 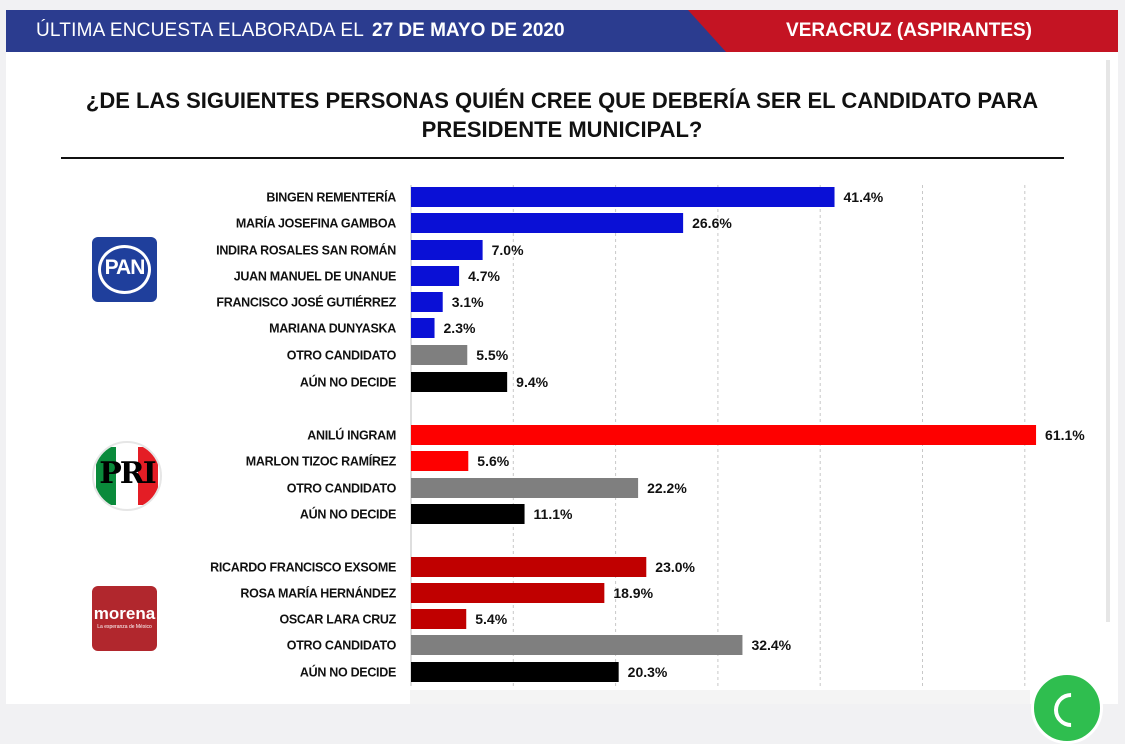 What do you see at coordinates (484, 276) in the screenshot?
I see `data-label: 4.7%` at bounding box center [484, 276].